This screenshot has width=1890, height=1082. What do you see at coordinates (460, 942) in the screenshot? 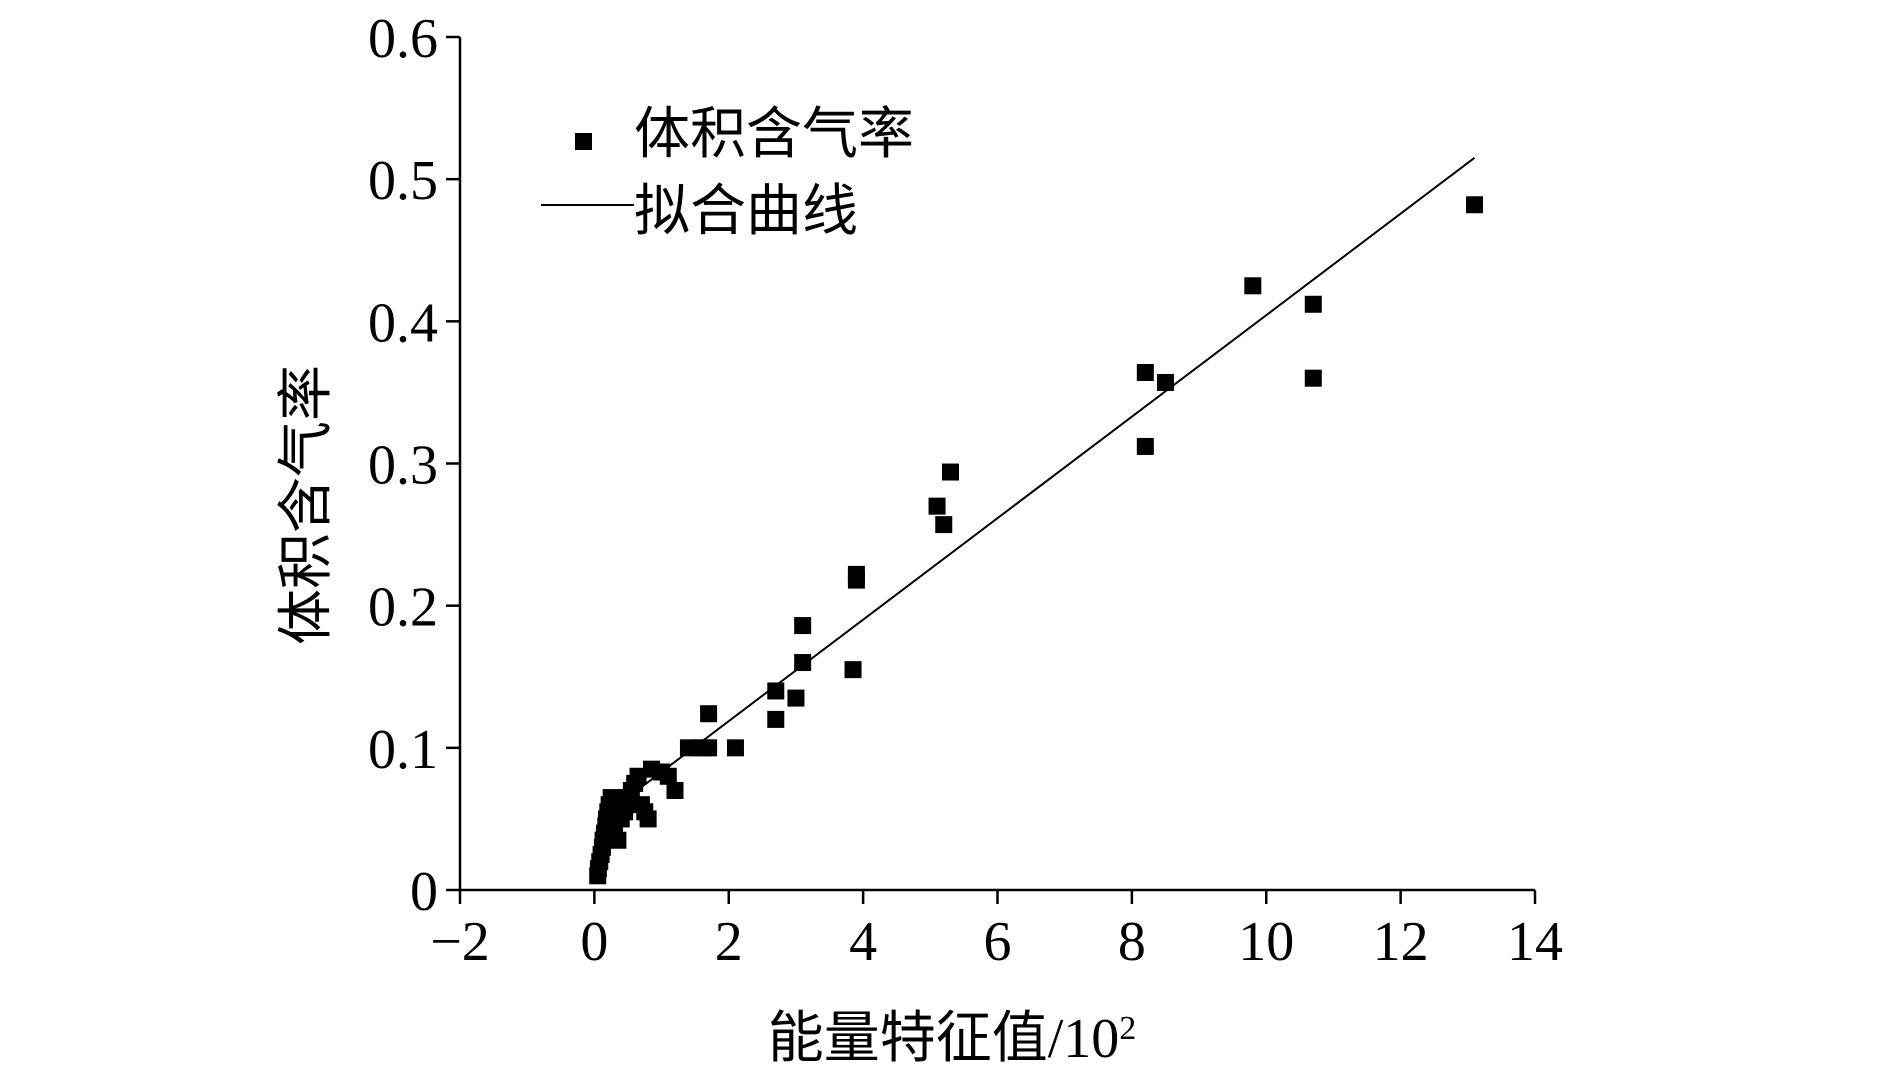
I see `x-tick-label: −2` at bounding box center [460, 942].